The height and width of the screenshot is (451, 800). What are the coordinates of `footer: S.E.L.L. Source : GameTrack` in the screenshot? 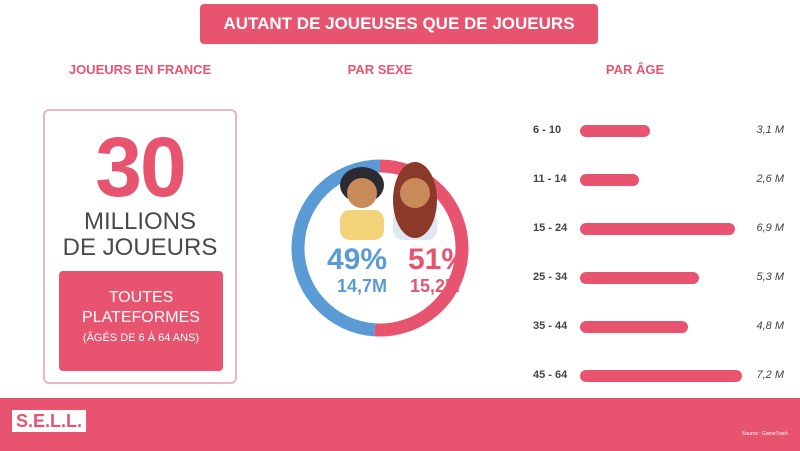 It's located at (400, 424).